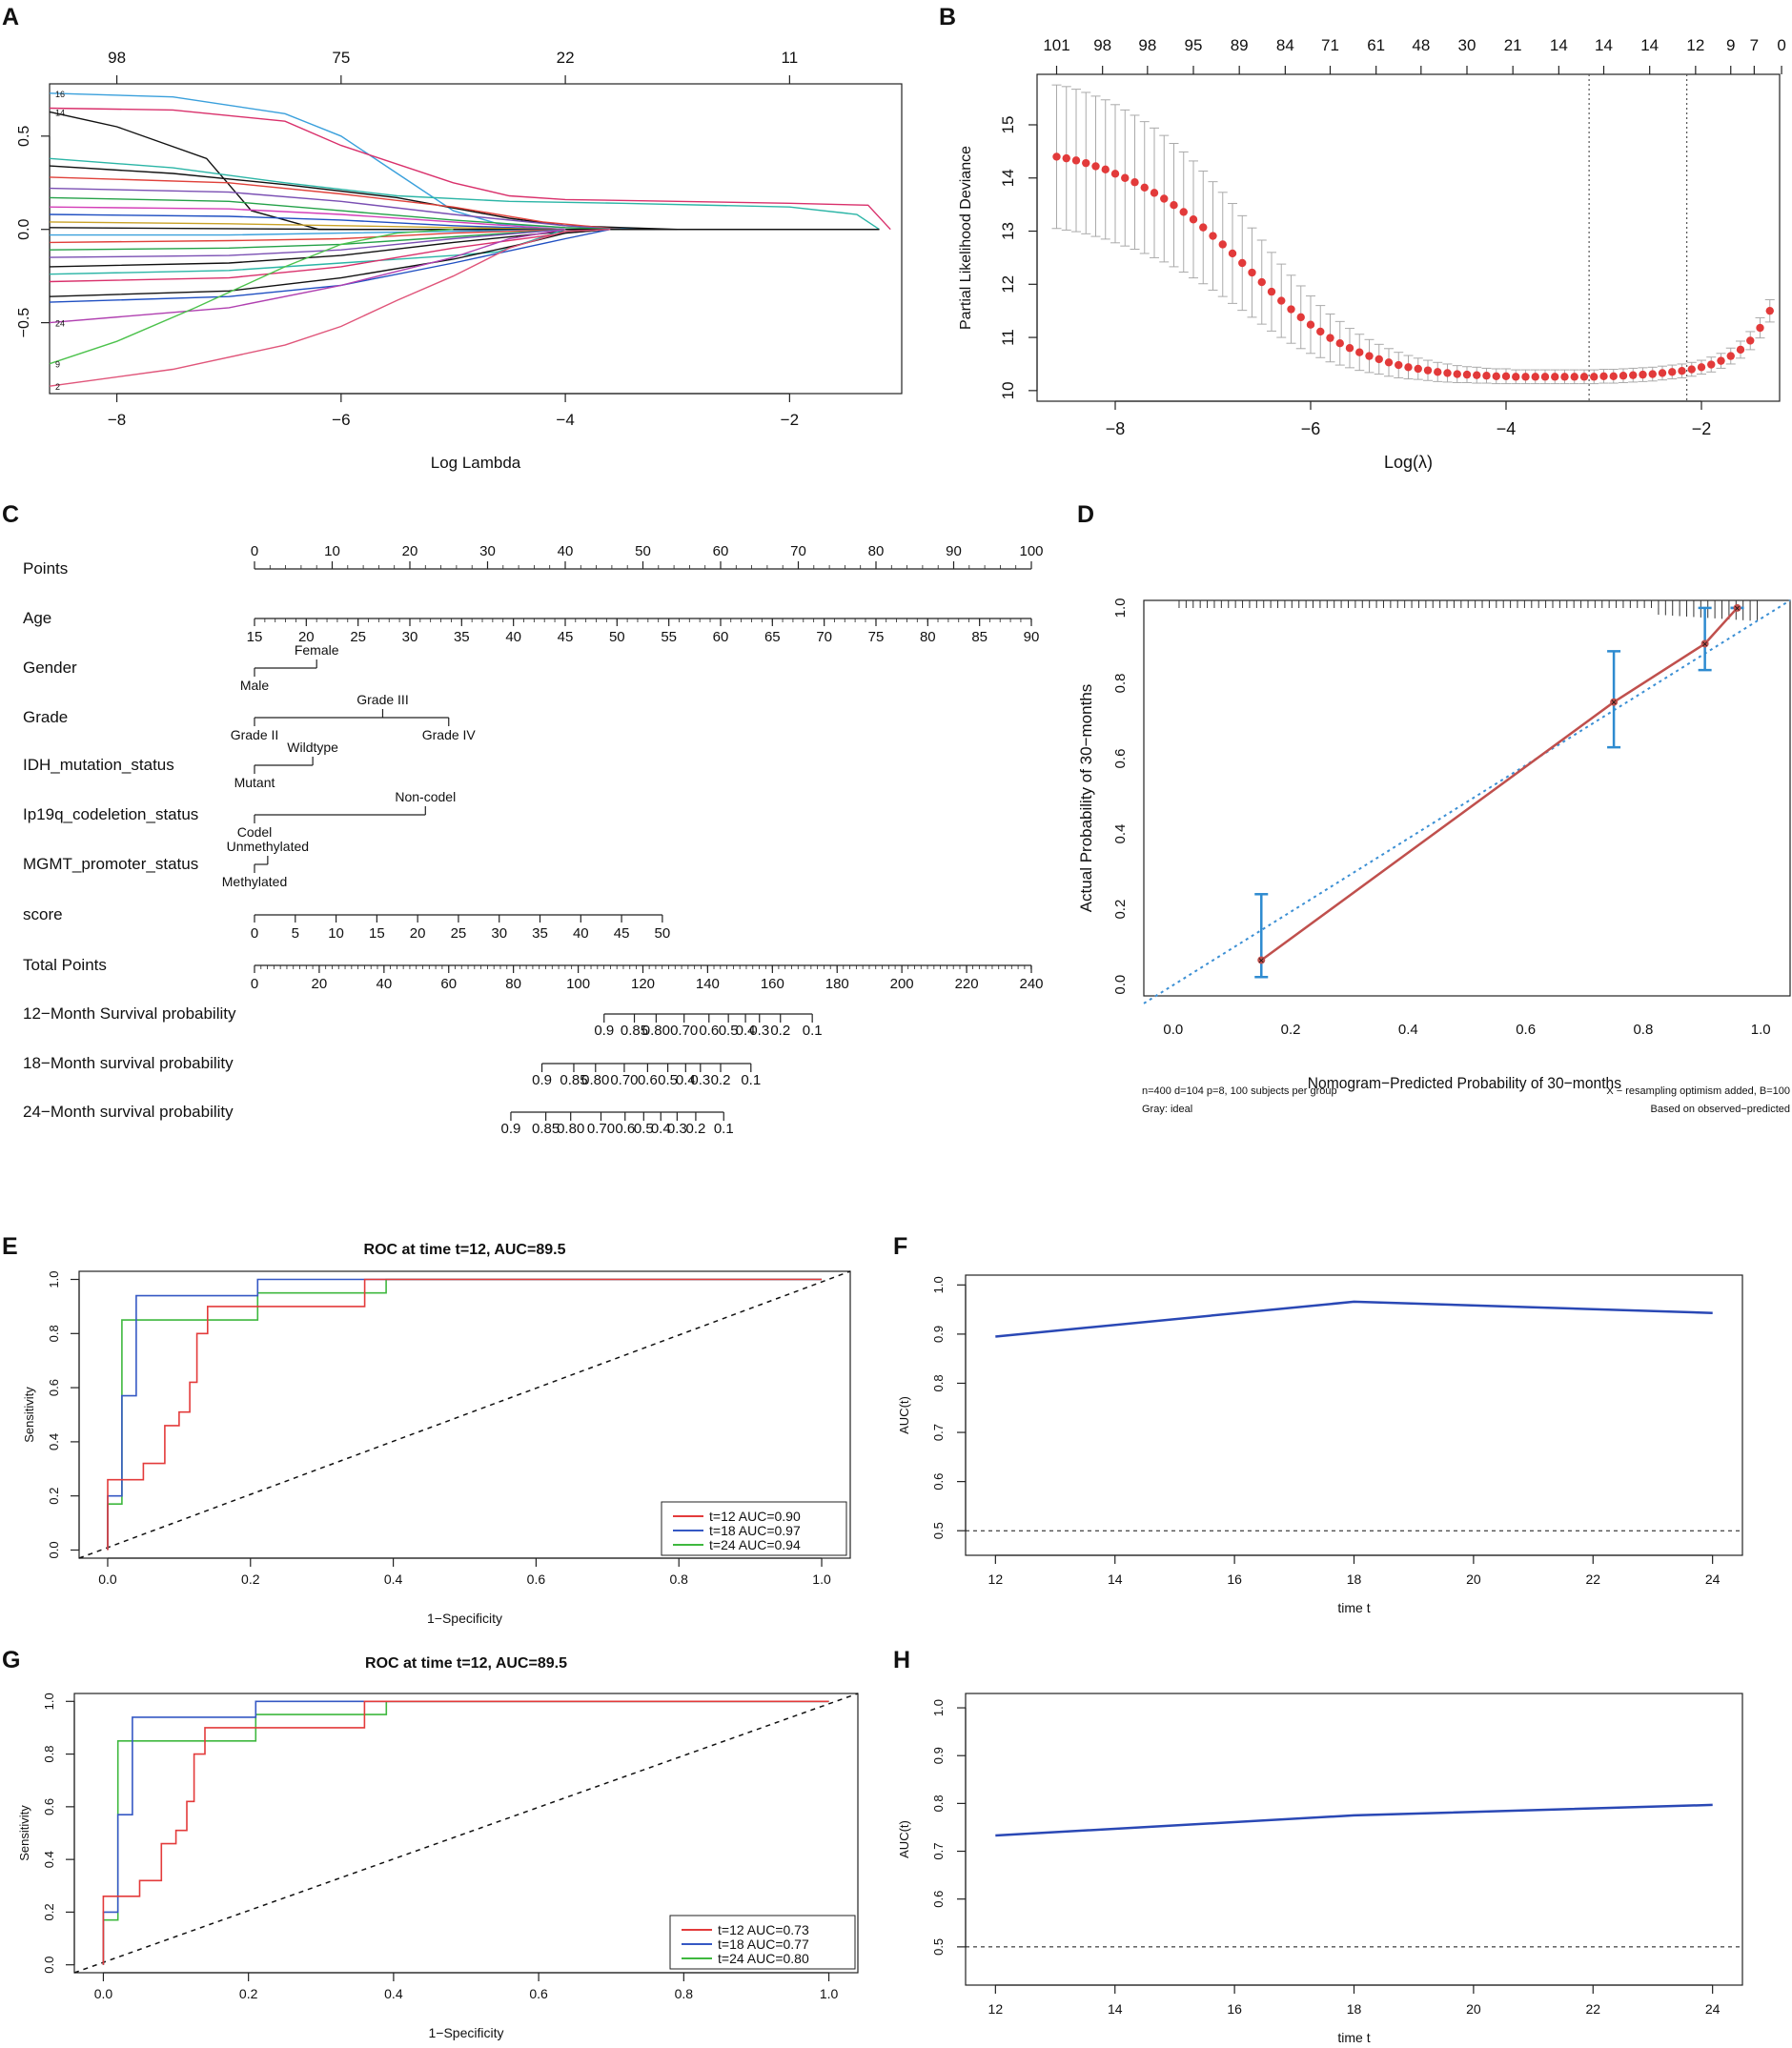 This screenshot has width=1792, height=2048. I want to click on e-y-tick-label: 0.0, so click(54, 1549).